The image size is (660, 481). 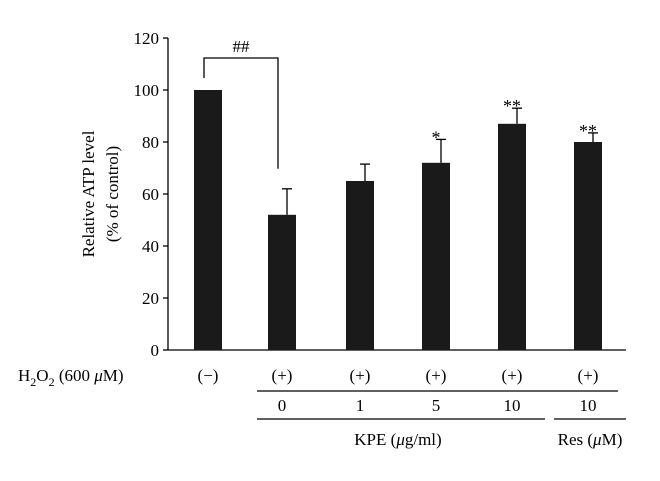 What do you see at coordinates (282, 375) in the screenshot?
I see `h2o2-value-1: (+)` at bounding box center [282, 375].